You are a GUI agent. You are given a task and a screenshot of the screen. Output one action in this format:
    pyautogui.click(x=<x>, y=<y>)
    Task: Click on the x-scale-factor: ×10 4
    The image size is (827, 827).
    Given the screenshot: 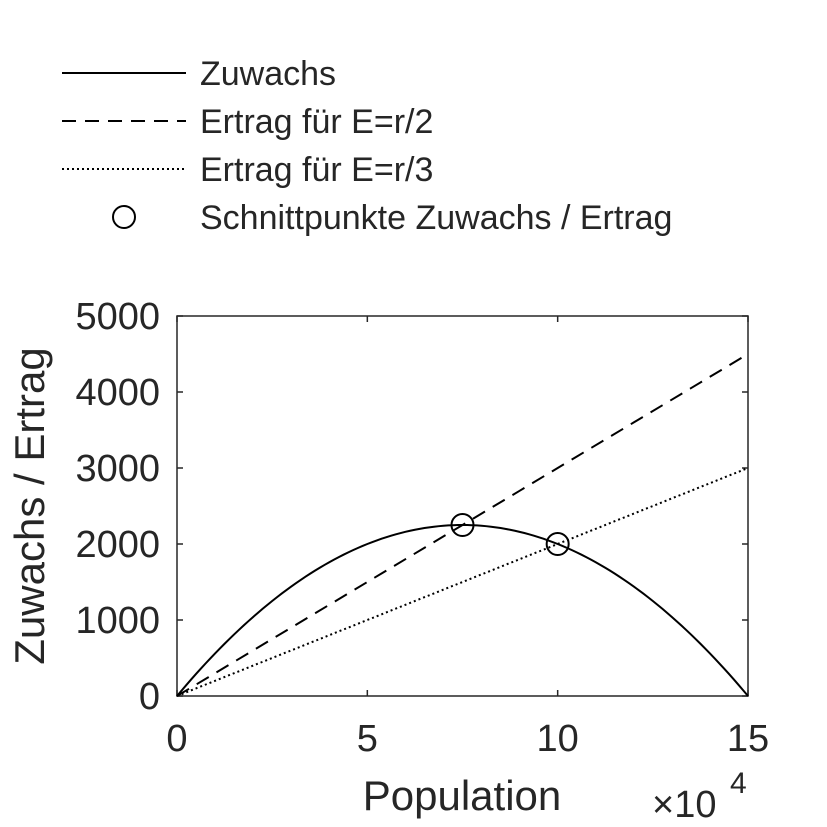 What is the action you would take?
    pyautogui.click(x=699, y=796)
    